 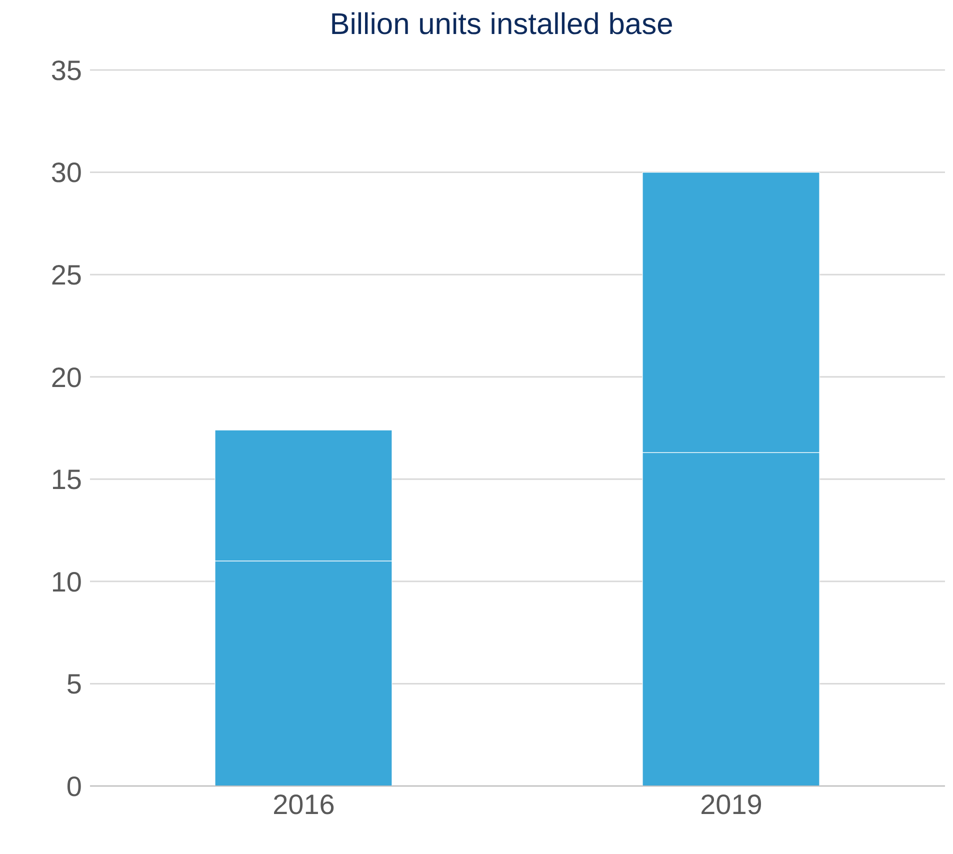 I want to click on y-tick-label: 15, so click(x=66, y=480).